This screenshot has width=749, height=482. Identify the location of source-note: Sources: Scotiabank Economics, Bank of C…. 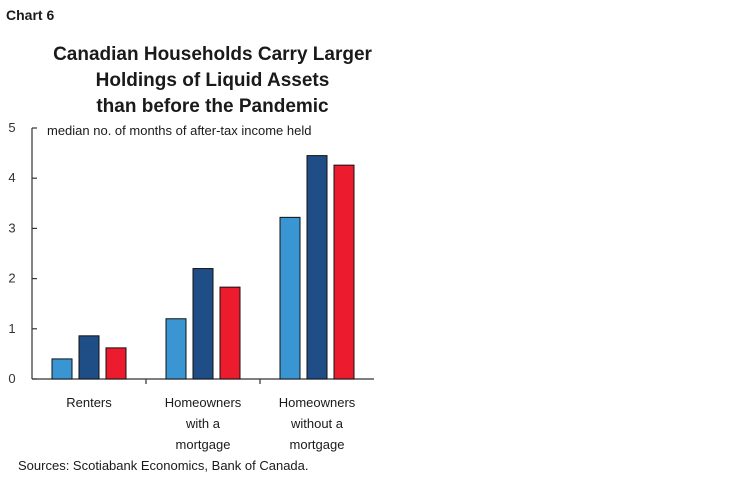
(163, 465).